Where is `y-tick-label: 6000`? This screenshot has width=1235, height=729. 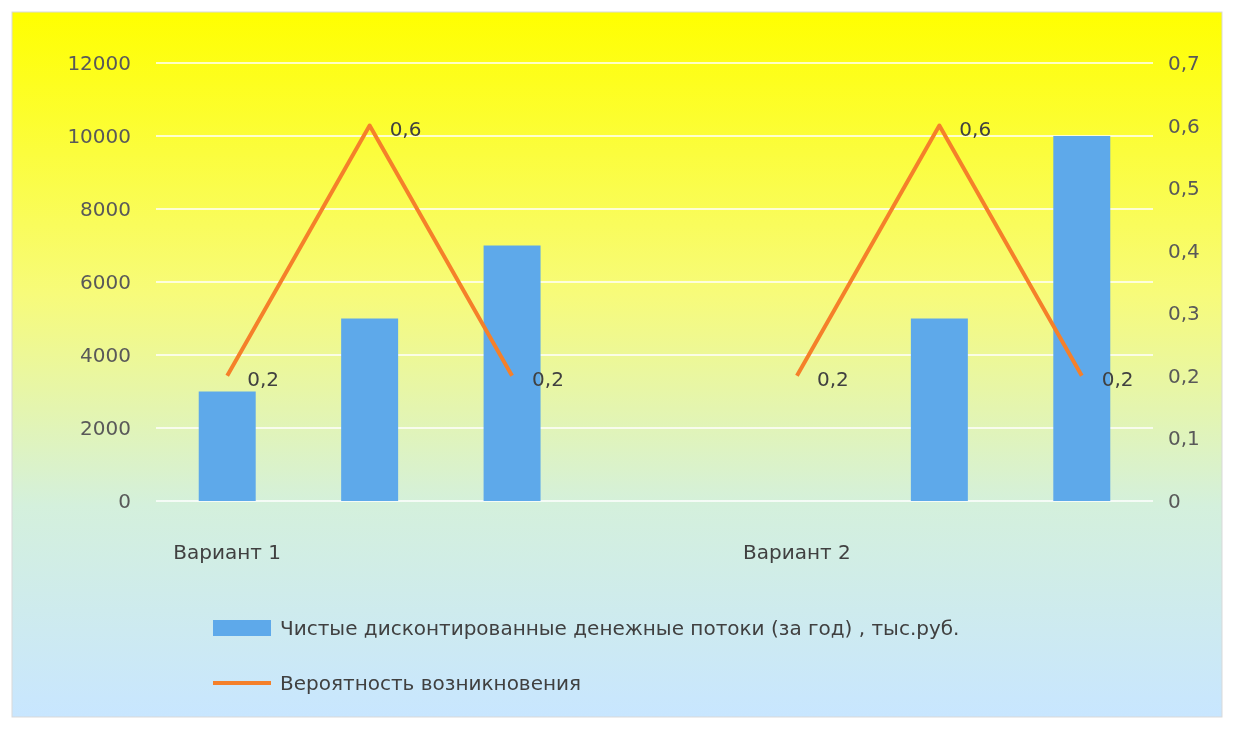 y-tick-label: 6000 is located at coordinates (105, 282).